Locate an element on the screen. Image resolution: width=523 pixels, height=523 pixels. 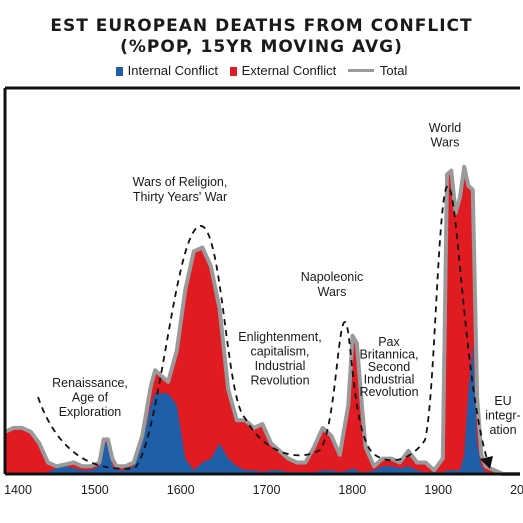
x-tick-1400: 1400 is located at coordinates (18, 490).